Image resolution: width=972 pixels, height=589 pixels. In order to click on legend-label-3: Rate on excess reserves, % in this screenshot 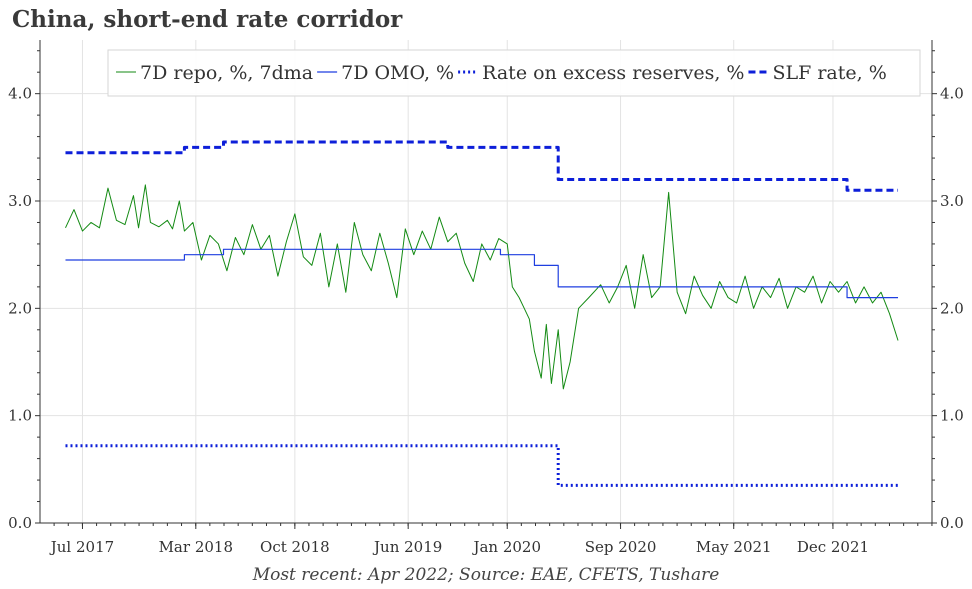, I will do `click(613, 73)`.